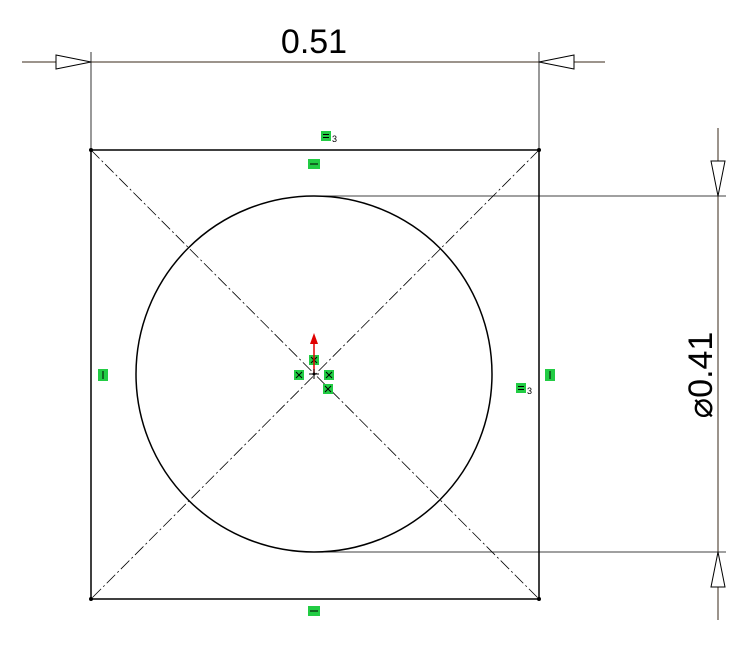 This screenshot has height=663, width=755. I want to click on square-vertex-top-left, so click(91, 150).